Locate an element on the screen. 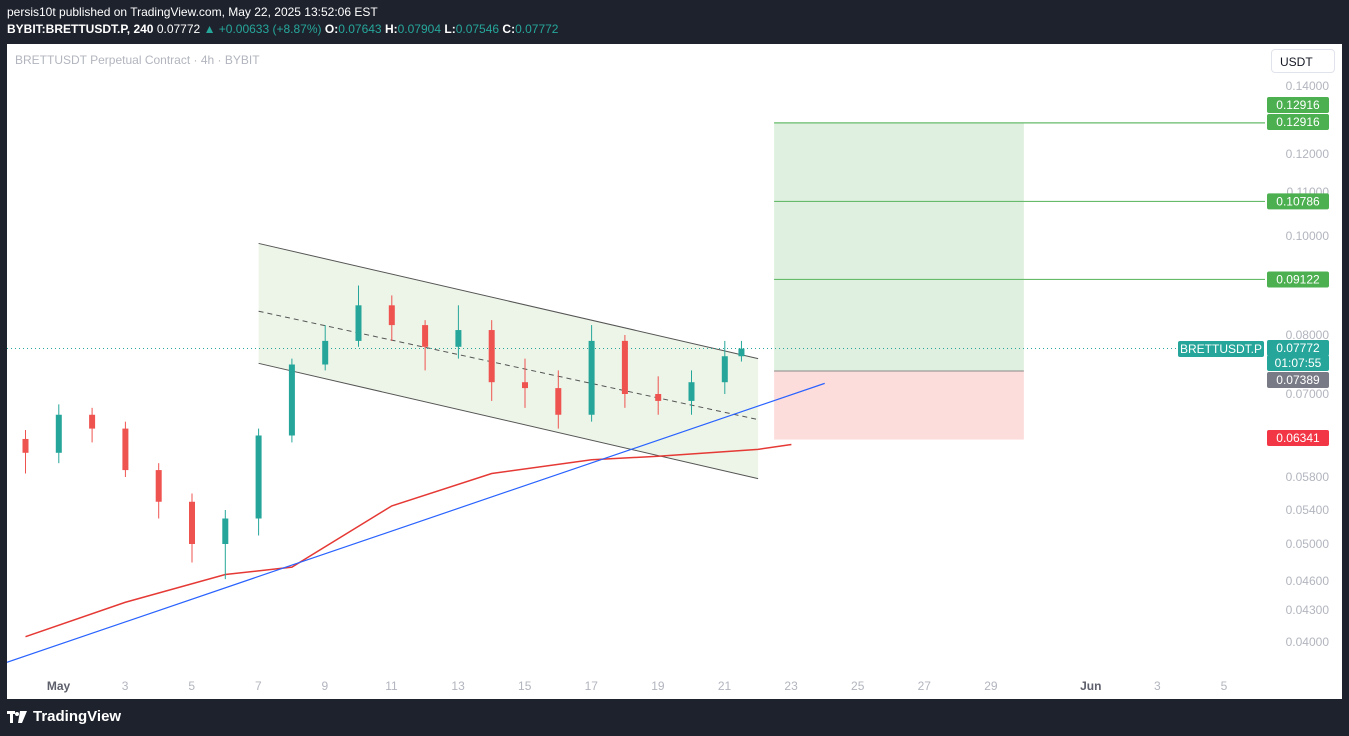 Image resolution: width=1349 pixels, height=736 pixels. open-label: O: is located at coordinates (331, 29).